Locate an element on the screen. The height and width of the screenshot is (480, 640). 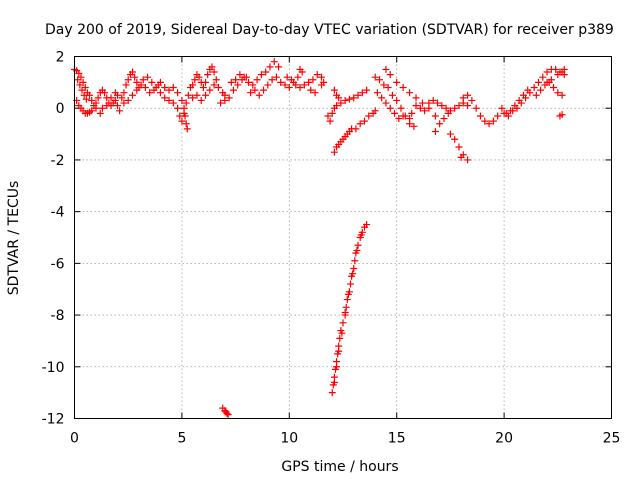
y-tick-label: -12 is located at coordinates (53, 420).